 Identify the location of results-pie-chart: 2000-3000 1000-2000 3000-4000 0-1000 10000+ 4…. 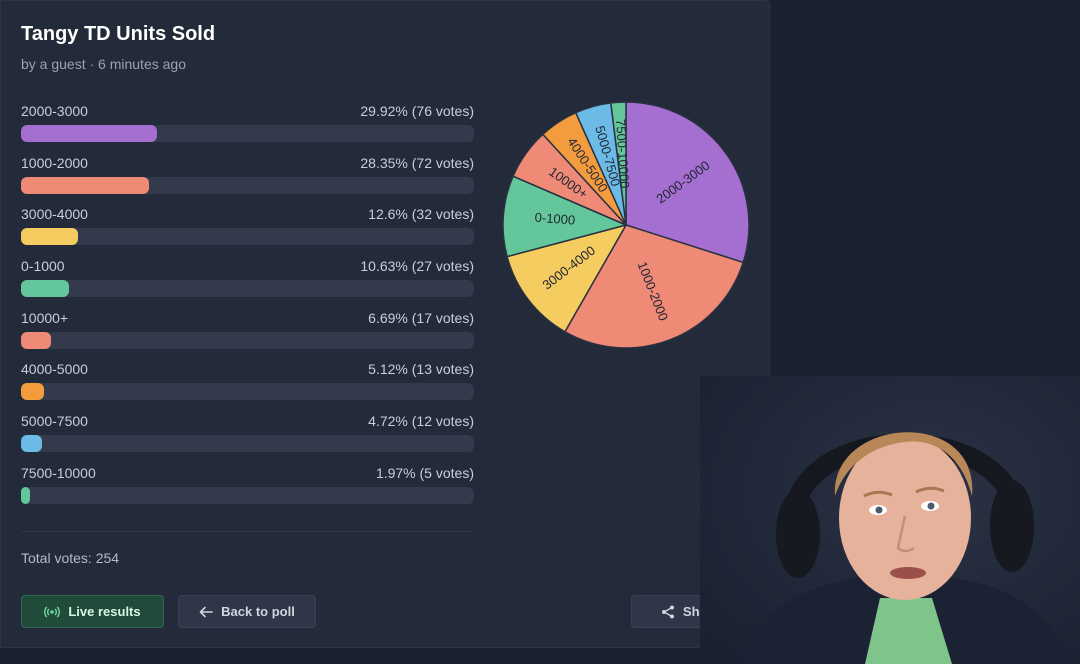
(626, 225).